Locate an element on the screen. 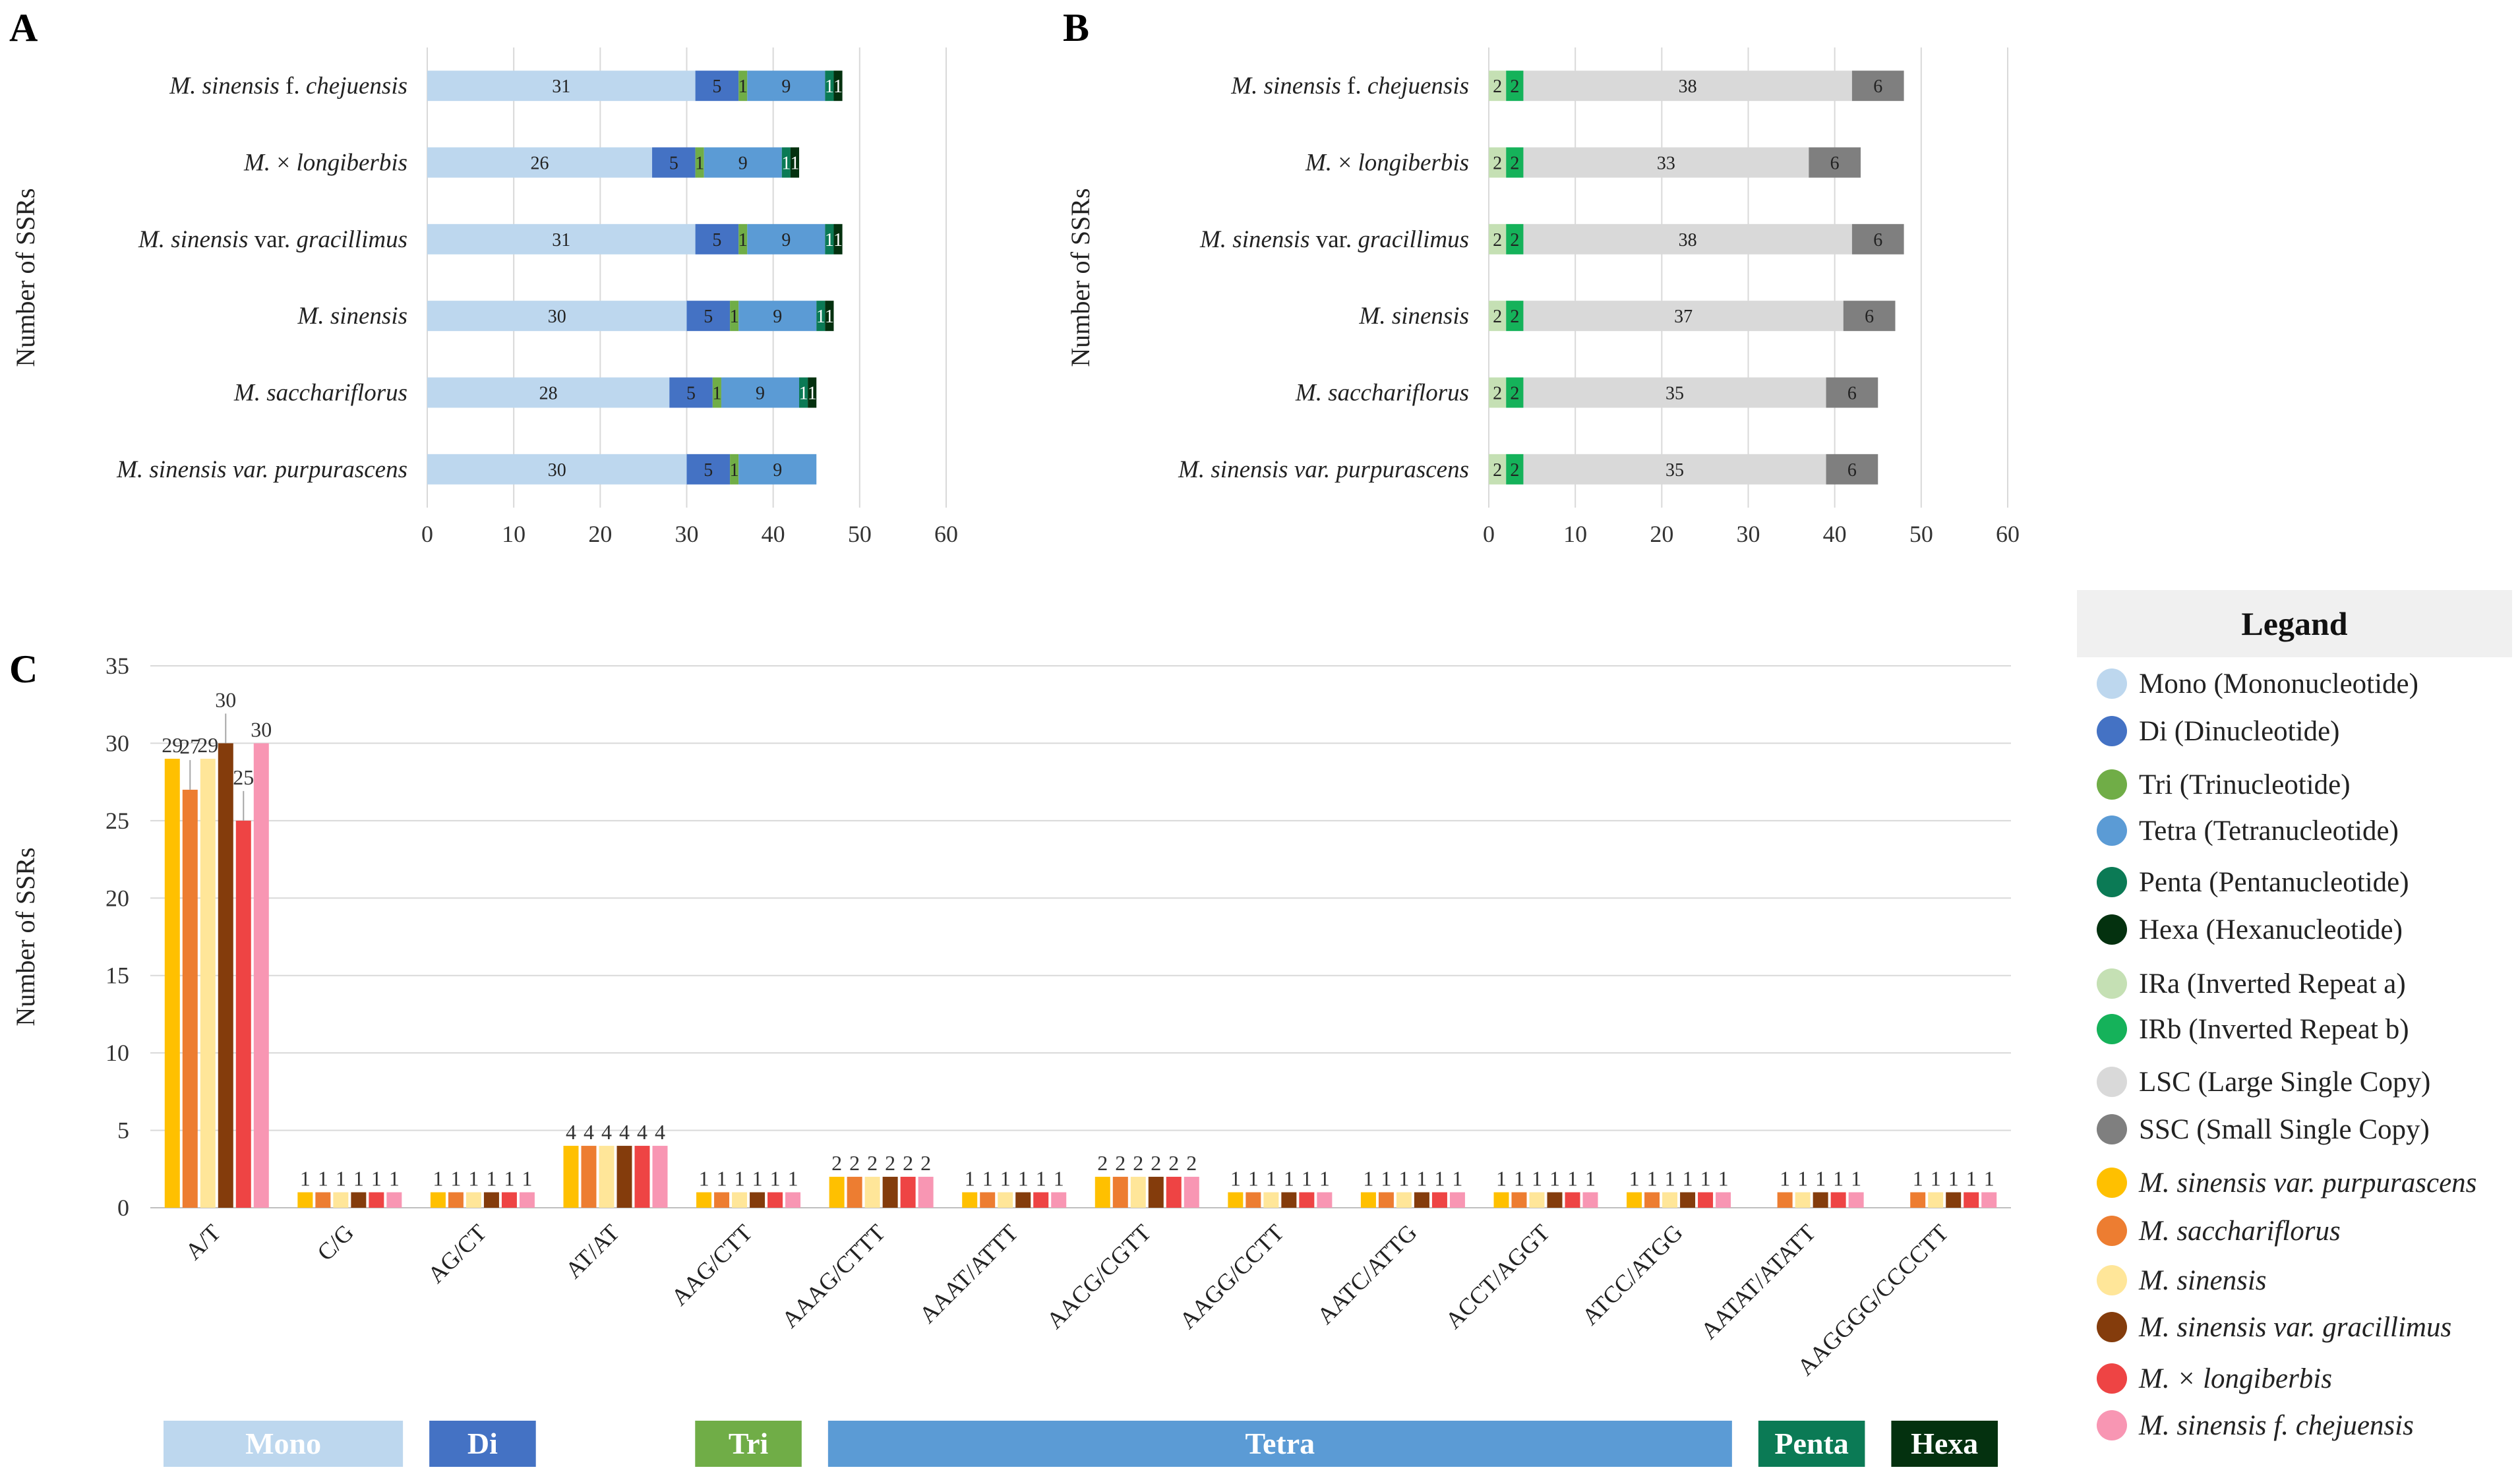 The image size is (2520, 1482). category-label: M. × longiberbis is located at coordinates (1387, 164).